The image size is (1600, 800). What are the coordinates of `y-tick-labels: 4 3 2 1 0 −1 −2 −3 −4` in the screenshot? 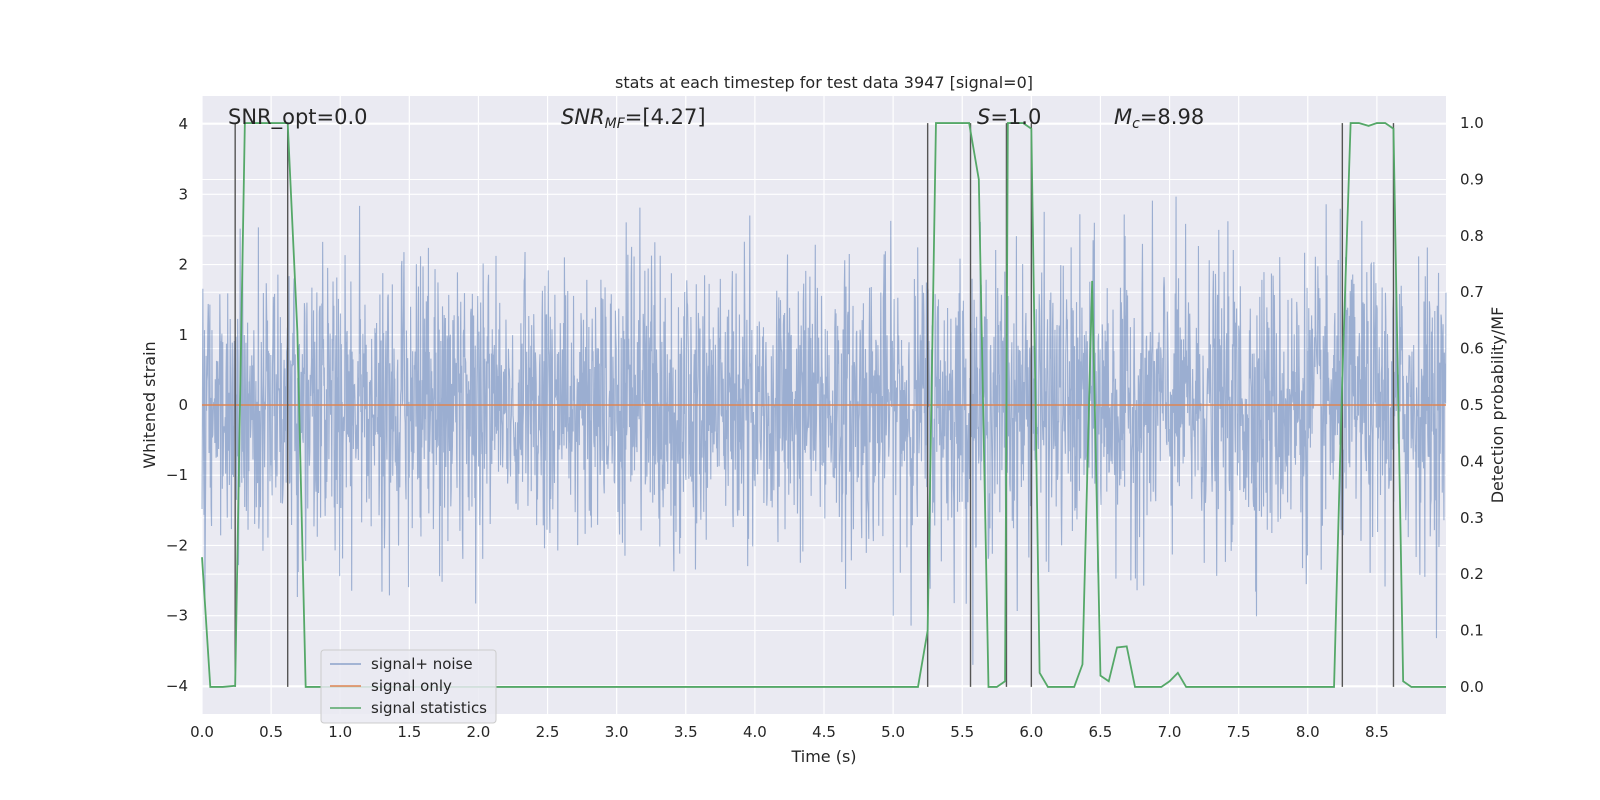 It's located at (177, 405).